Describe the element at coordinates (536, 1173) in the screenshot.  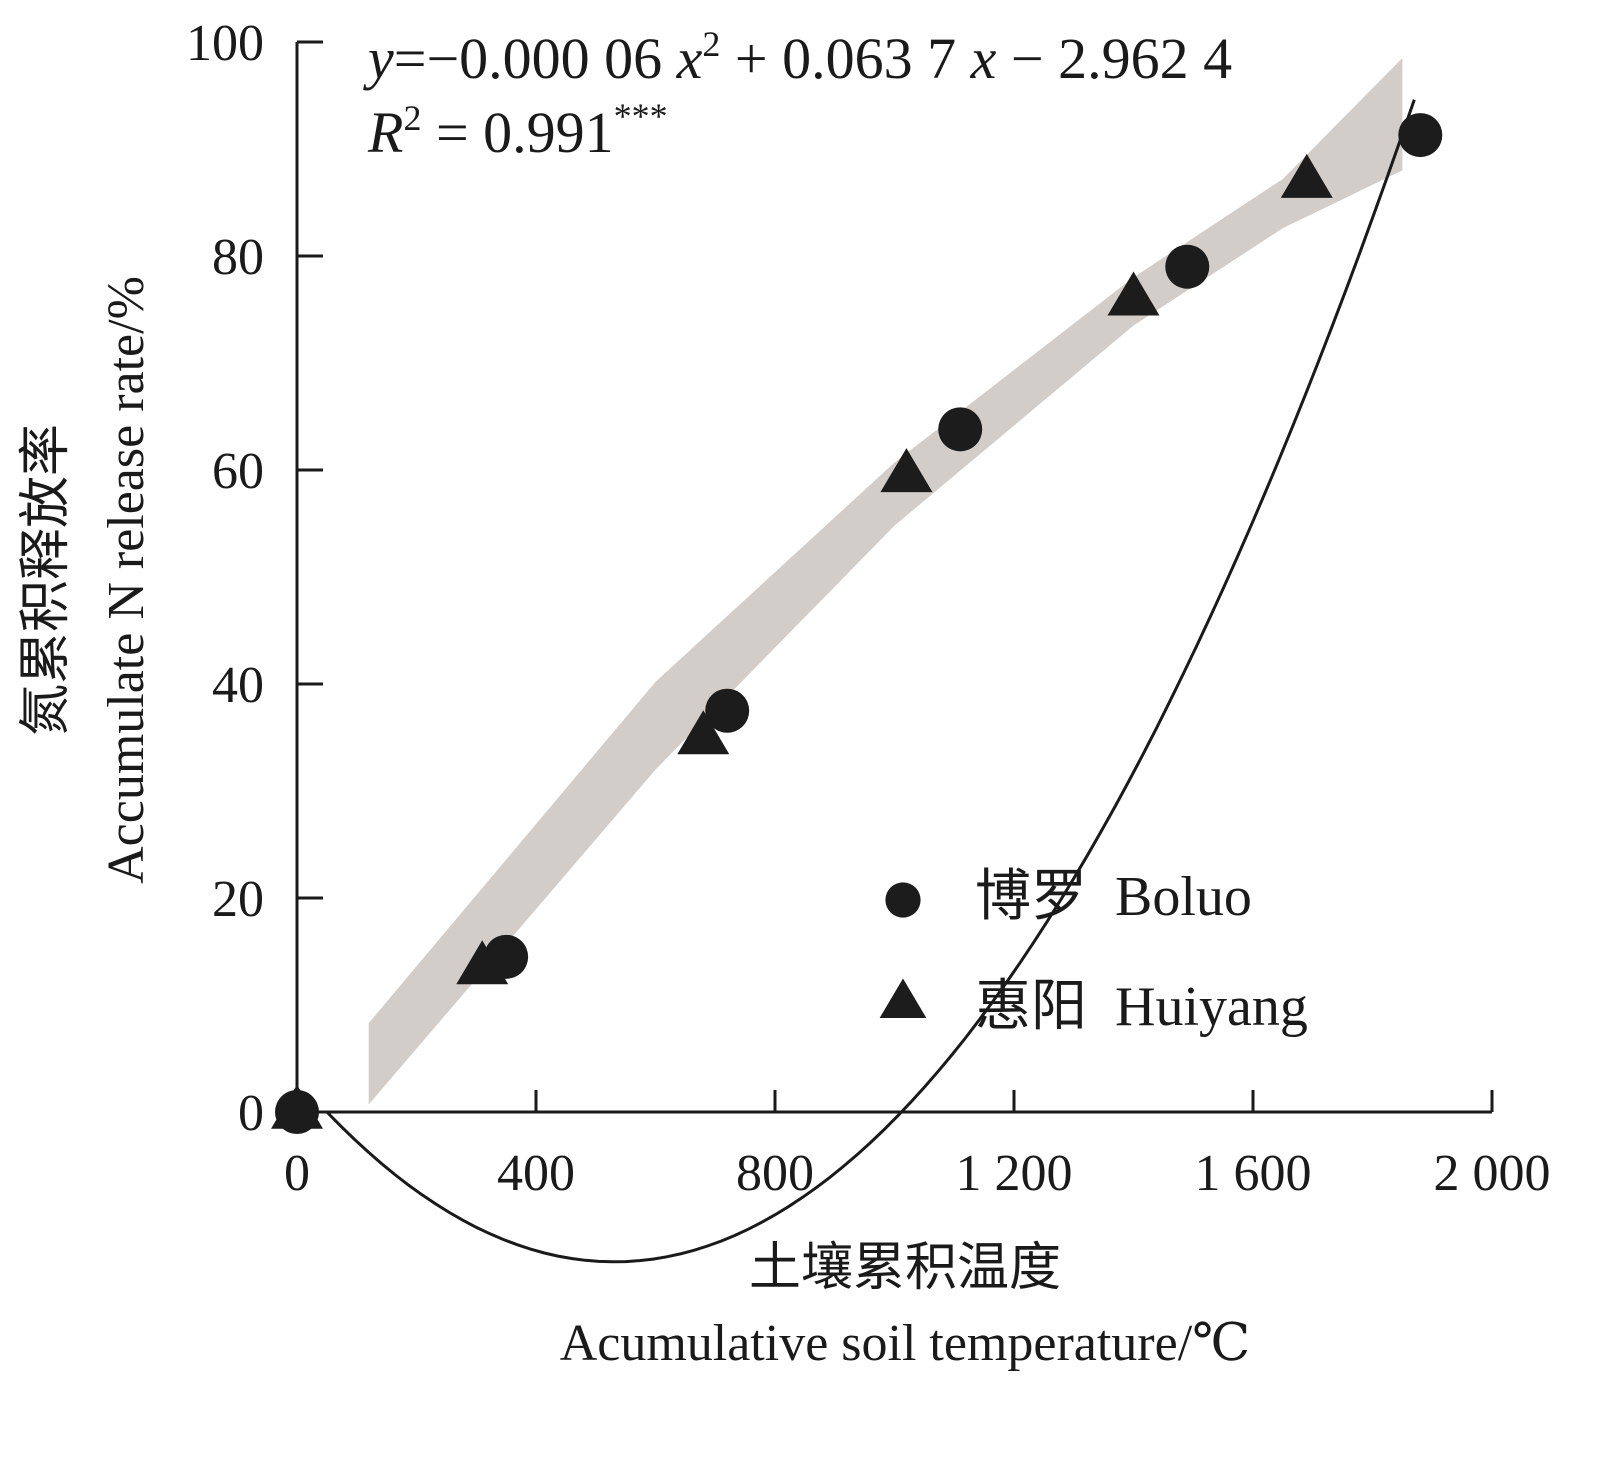
I see `x-tick-label-1: 400` at that location.